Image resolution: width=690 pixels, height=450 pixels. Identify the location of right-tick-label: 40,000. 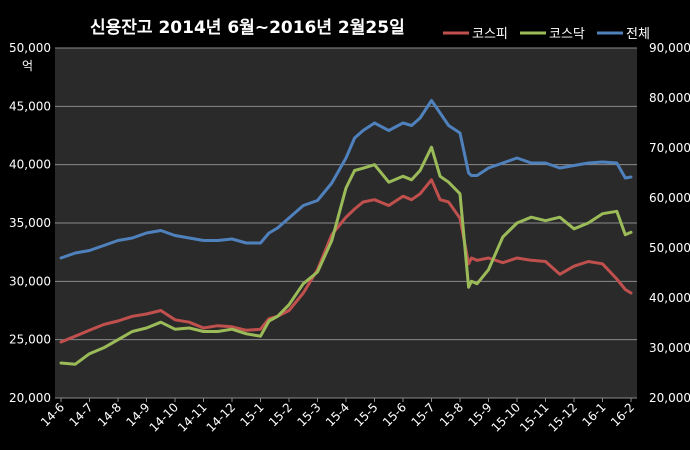
(669, 298).